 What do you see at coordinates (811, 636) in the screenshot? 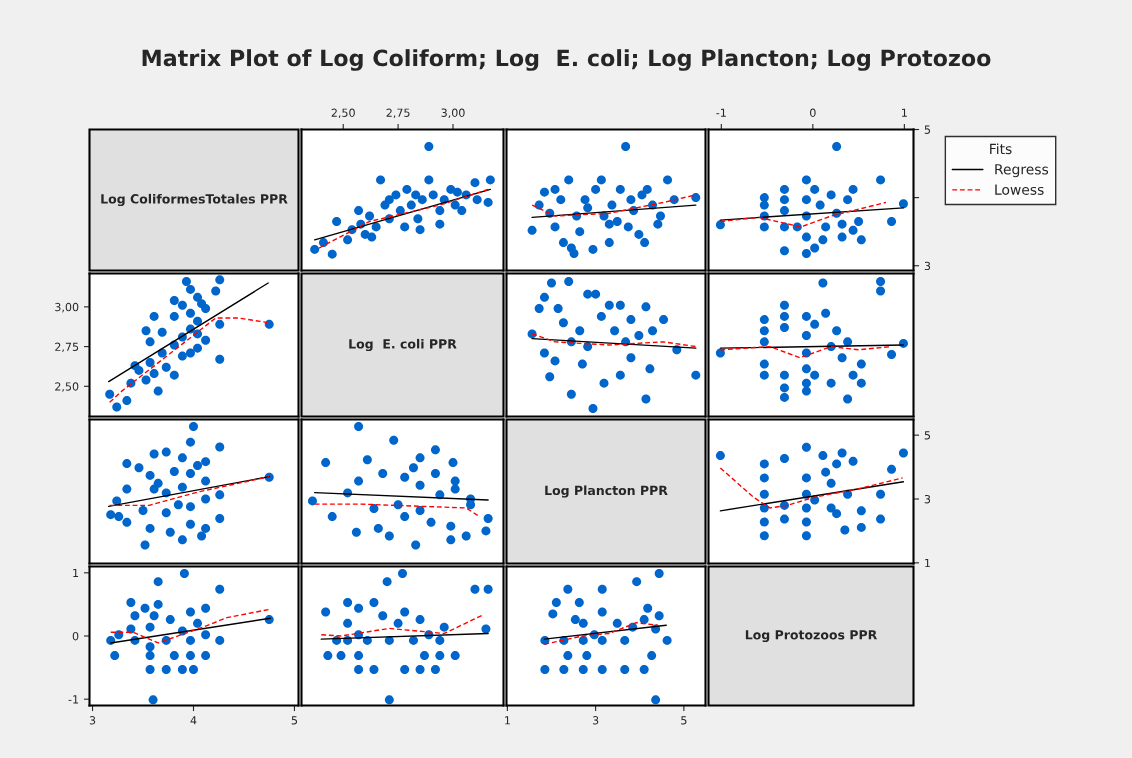
I see `text: Log Protozoos PPR` at bounding box center [811, 636].